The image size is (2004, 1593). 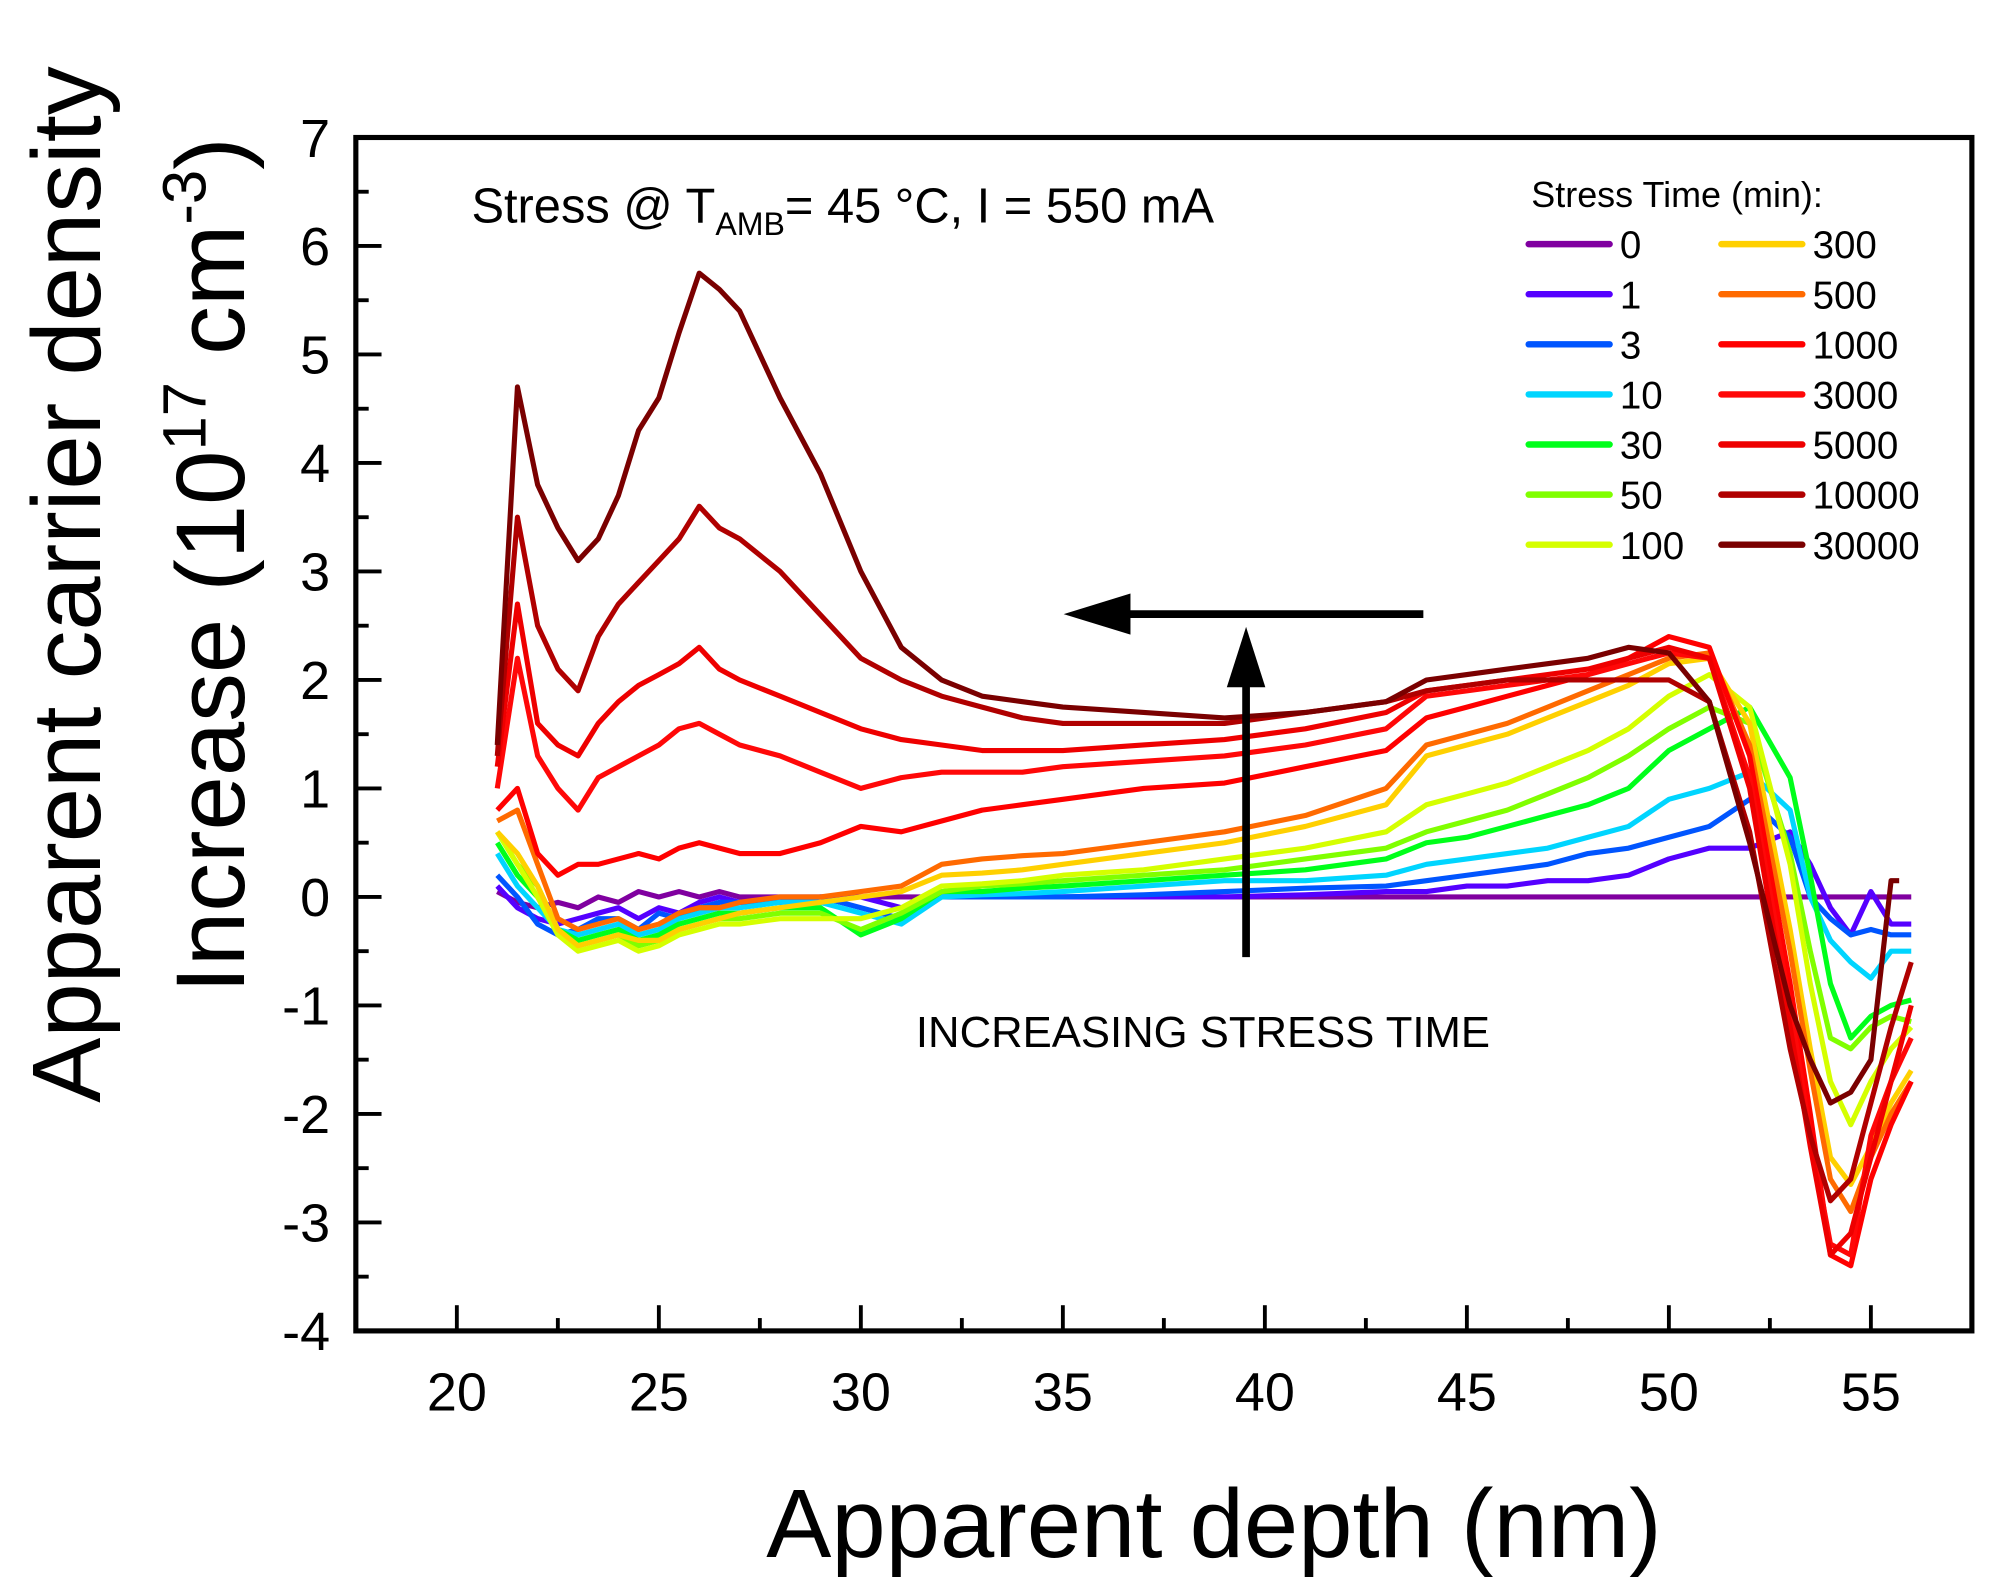 What do you see at coordinates (315, 573) in the screenshot?
I see `y-tick-label: 3` at bounding box center [315, 573].